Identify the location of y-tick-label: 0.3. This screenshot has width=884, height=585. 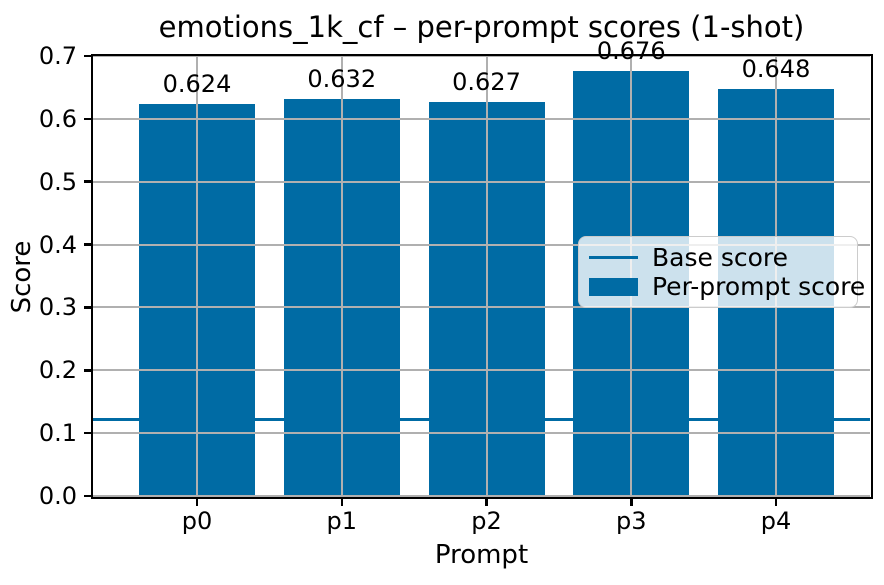
(57, 307).